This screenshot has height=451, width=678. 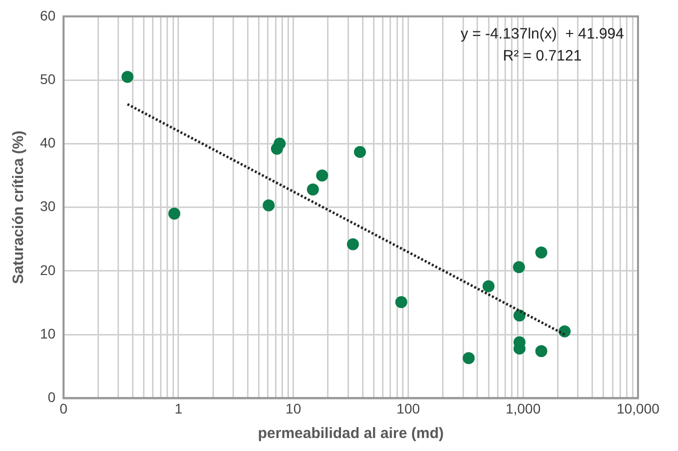 I want to click on y-tick-label: 40, so click(x=48, y=142).